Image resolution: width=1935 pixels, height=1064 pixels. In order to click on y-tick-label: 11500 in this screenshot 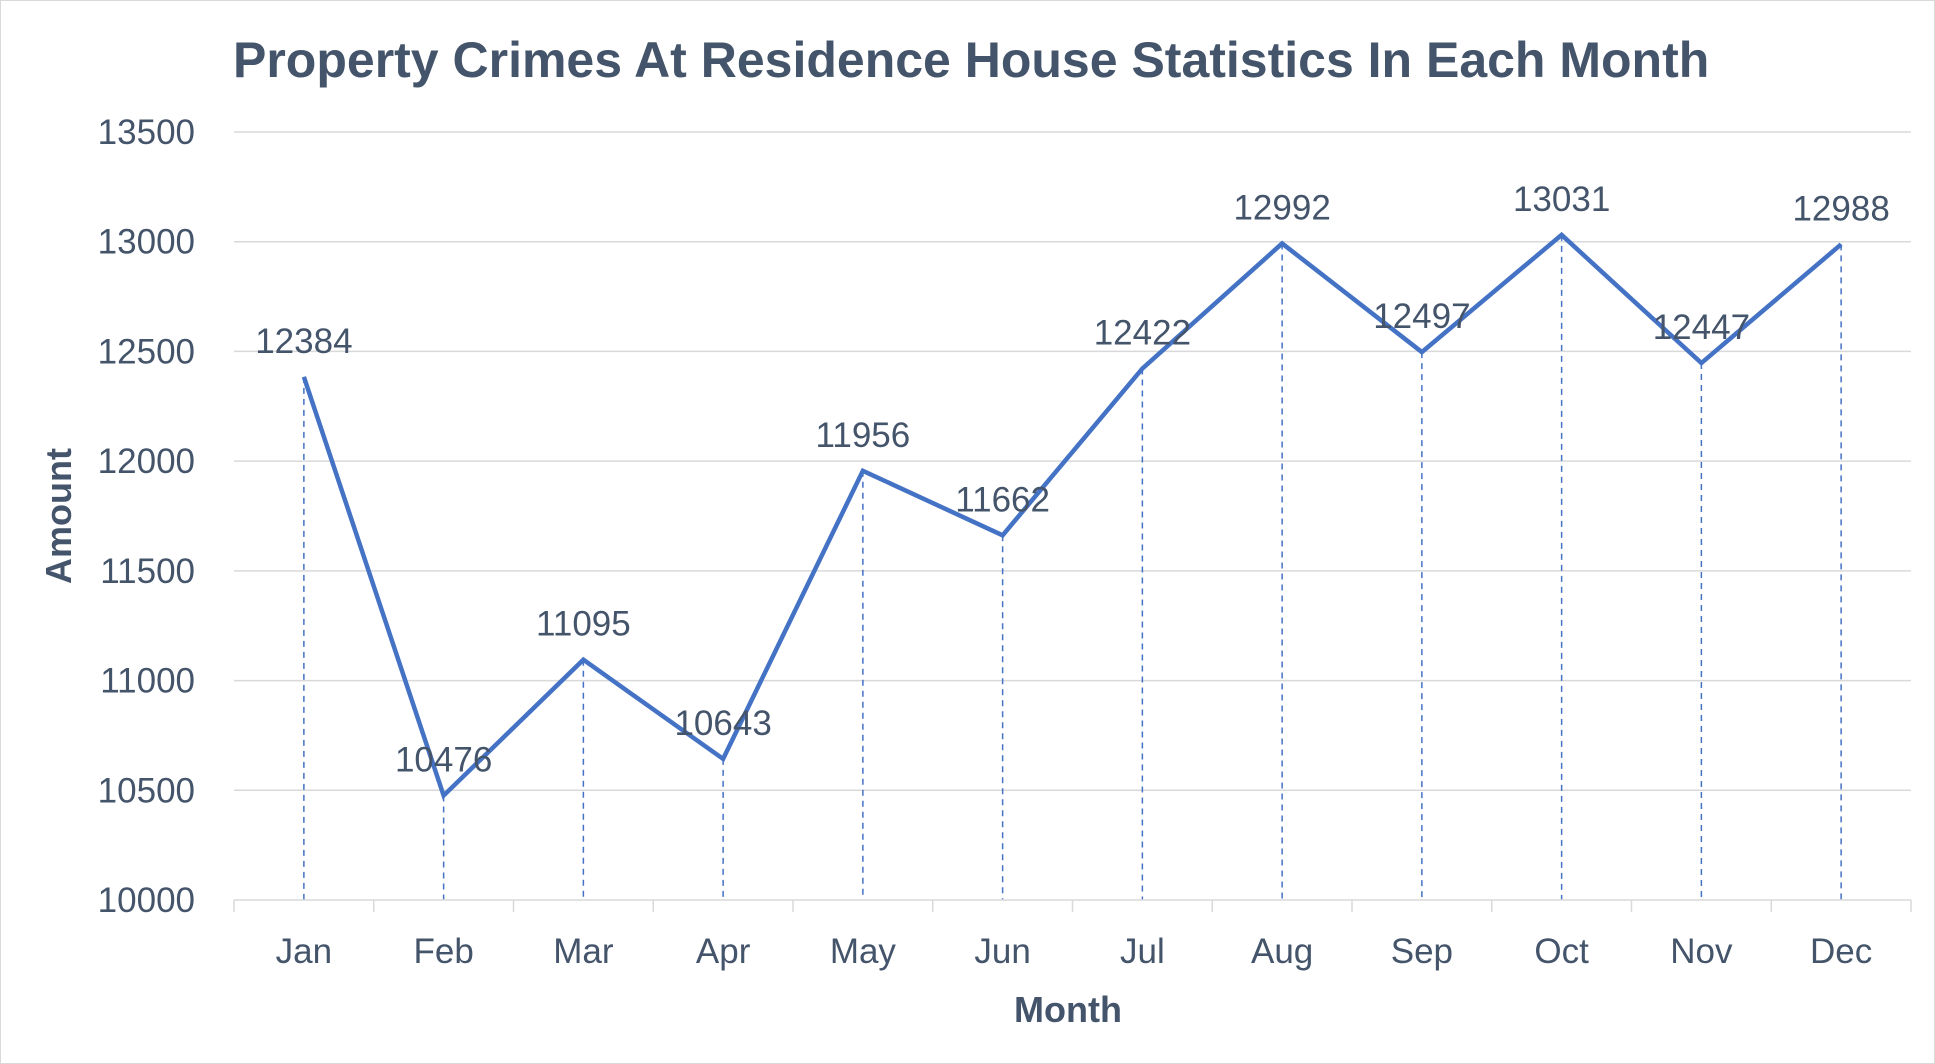, I will do `click(147, 571)`.